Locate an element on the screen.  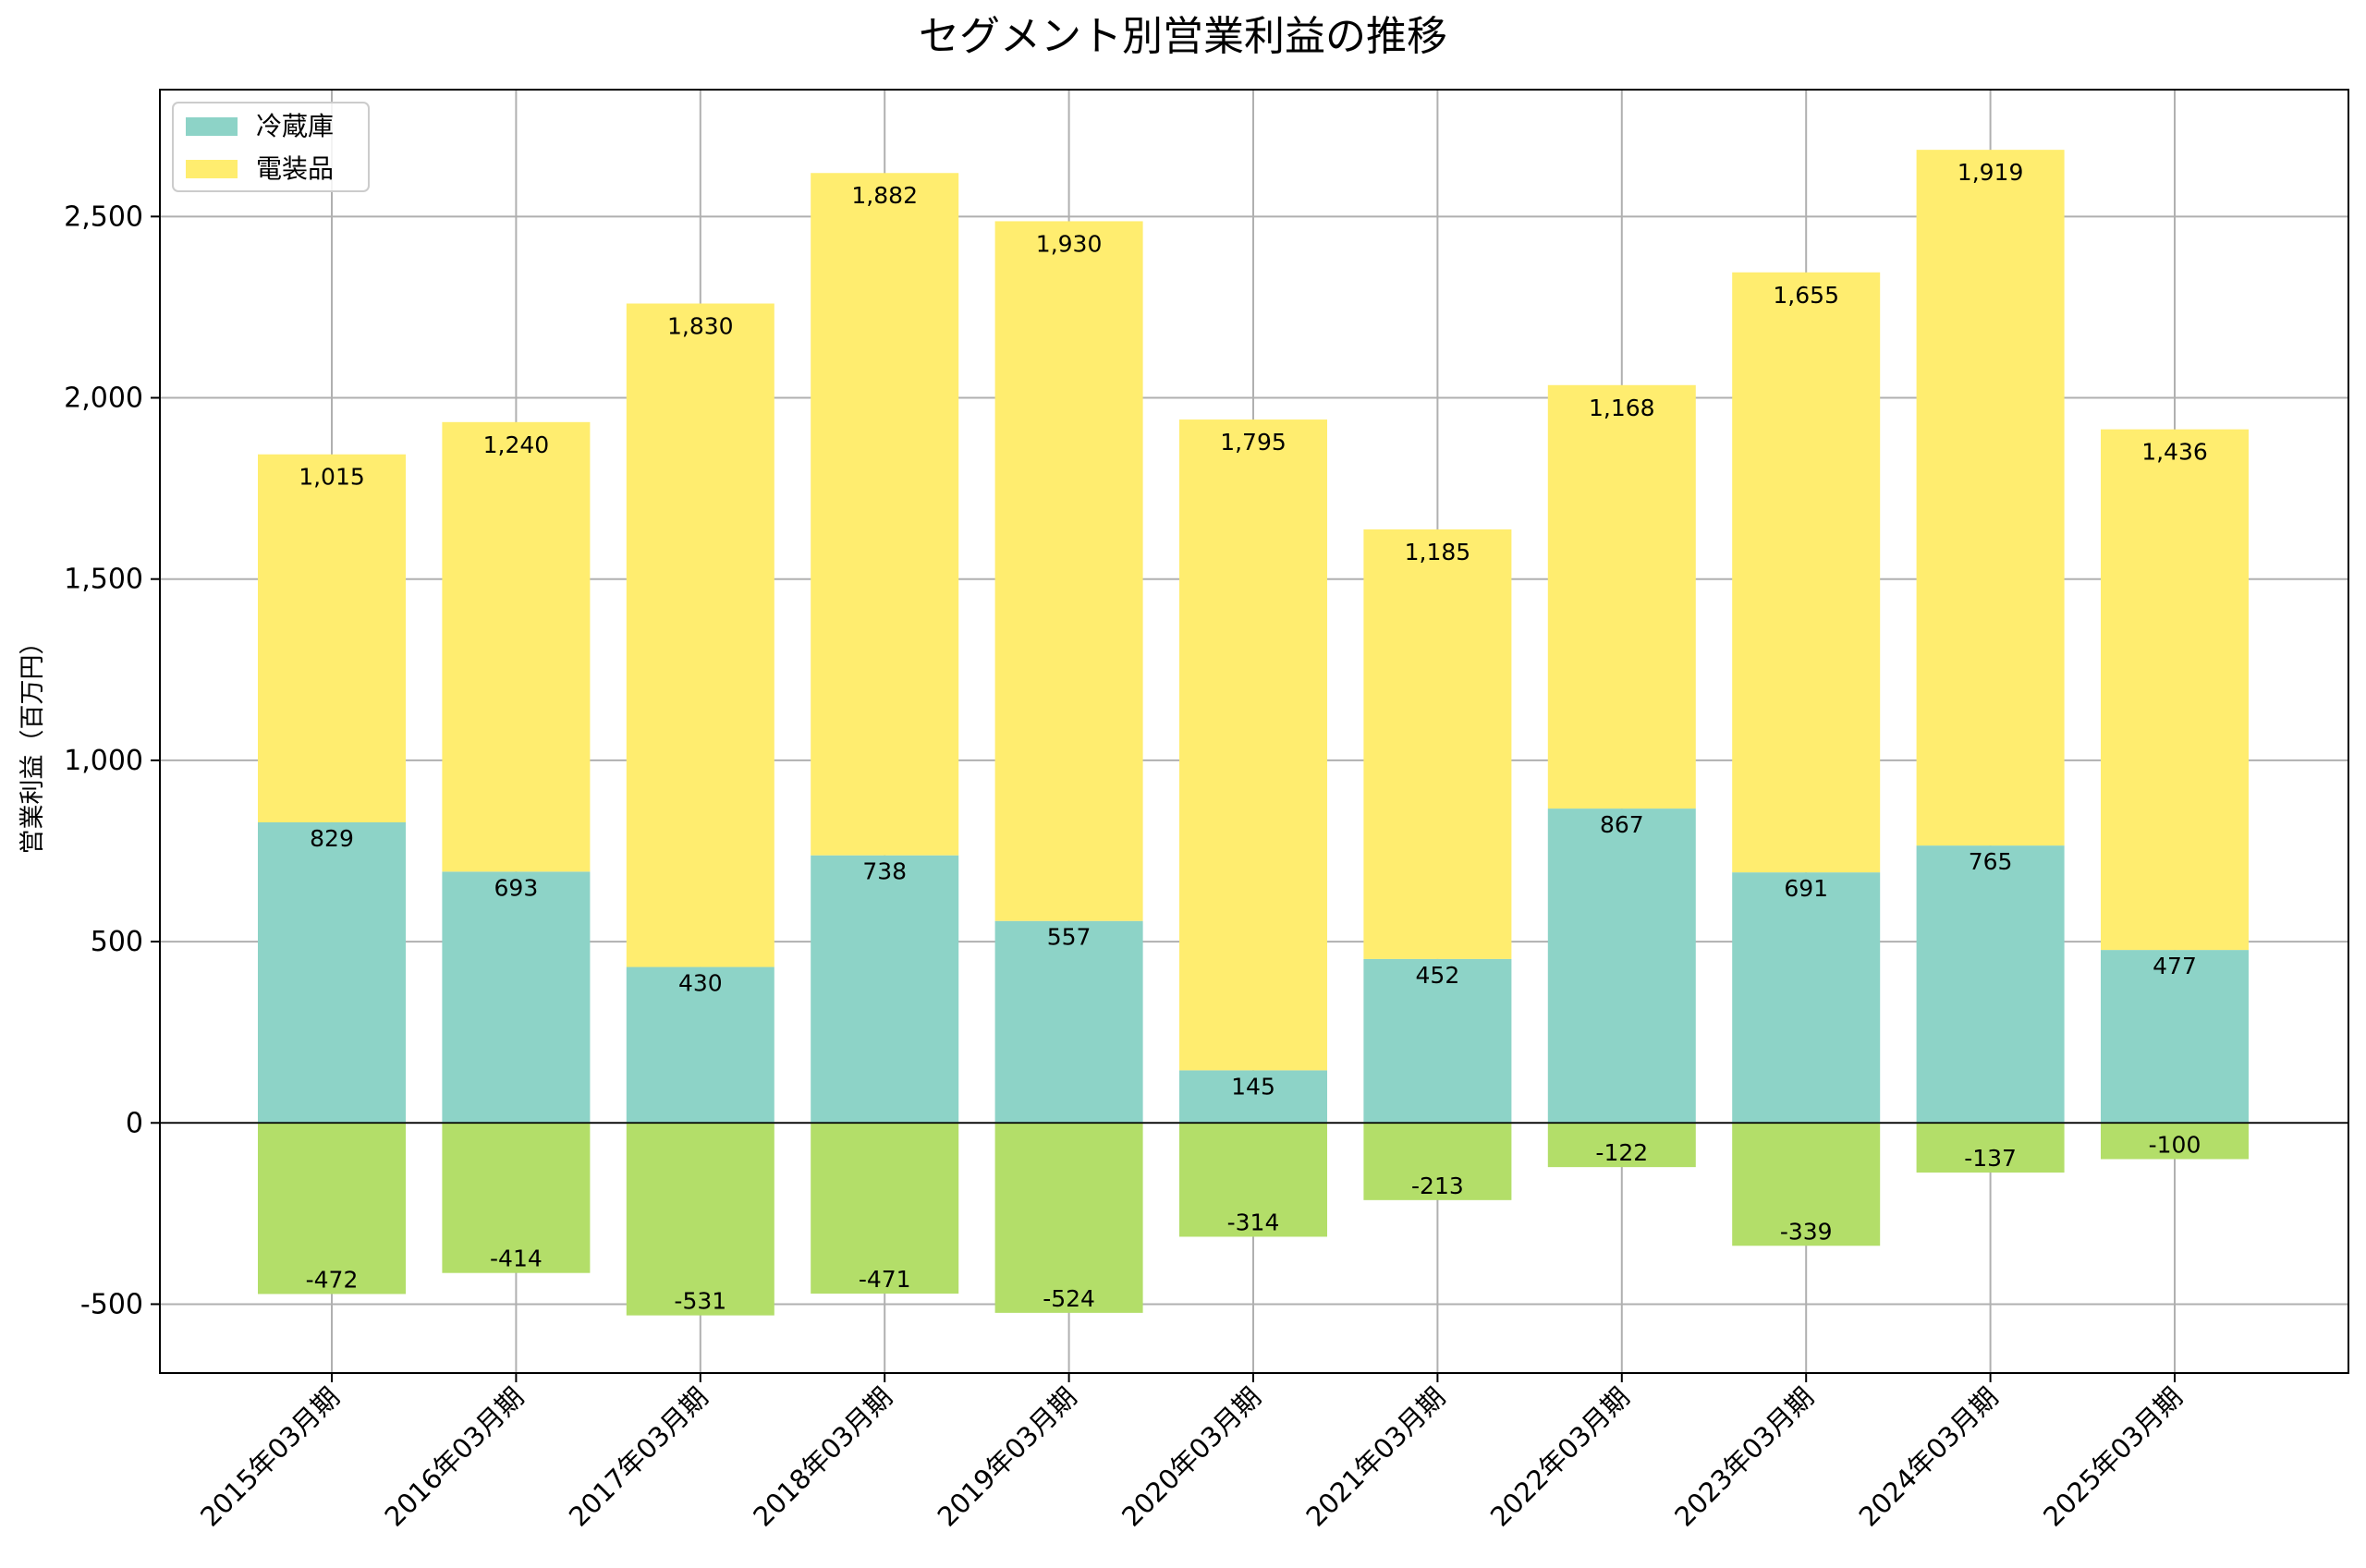
data-label-reizoko: 691 is located at coordinates (1806, 888).